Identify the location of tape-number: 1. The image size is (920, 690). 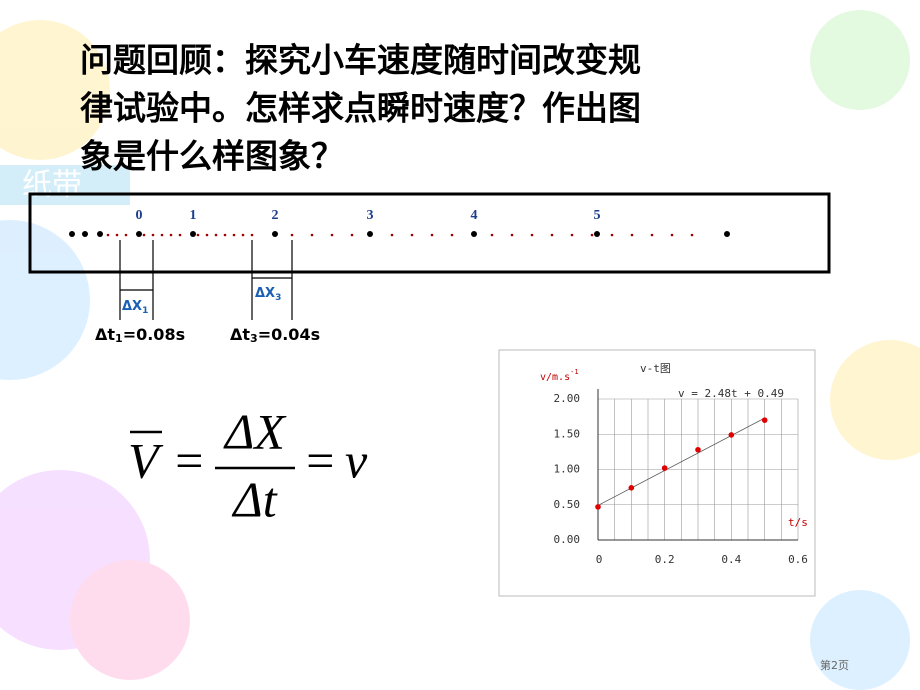
(193, 215).